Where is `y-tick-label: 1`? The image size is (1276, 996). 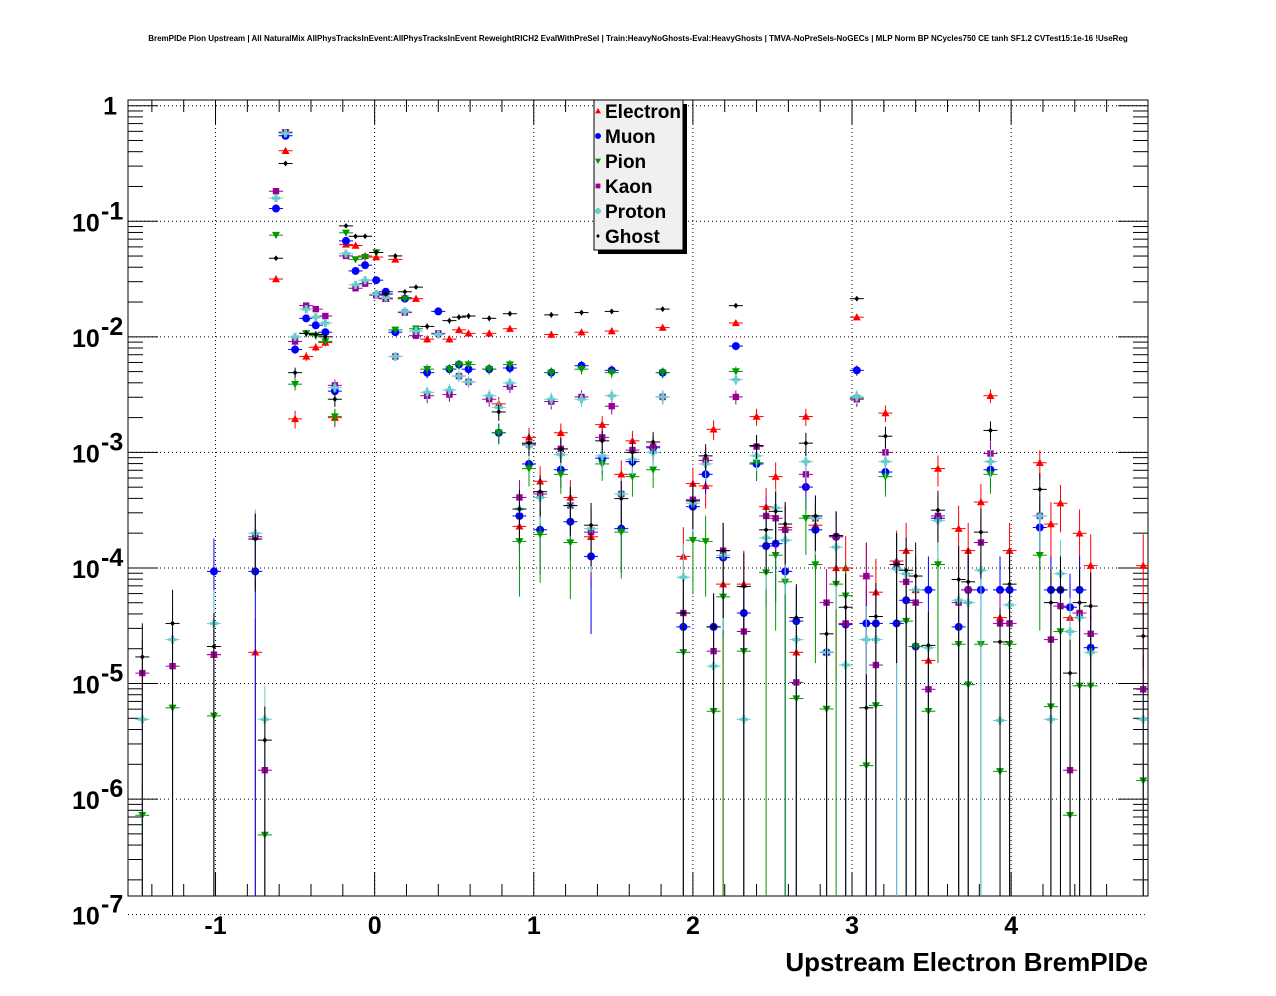 y-tick-label: 1 is located at coordinates (110, 107).